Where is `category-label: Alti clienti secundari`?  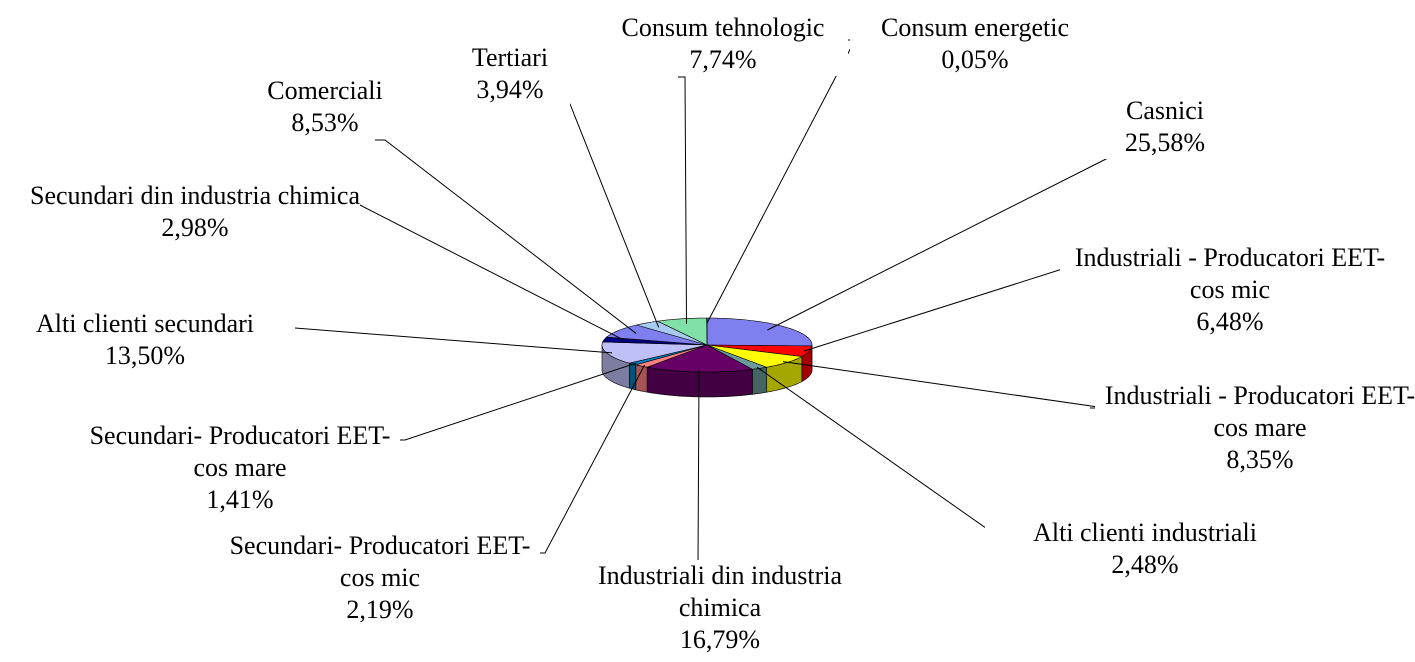 category-label: Alti clienti secundari is located at coordinates (145, 323).